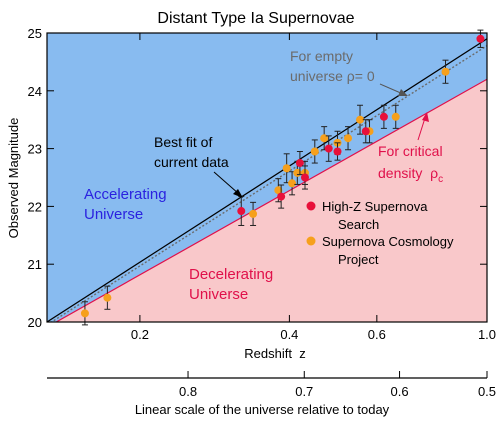 This screenshot has height=428, width=502. Describe the element at coordinates (289, 334) in the screenshot. I see `x-tick-label: 0.4` at that location.